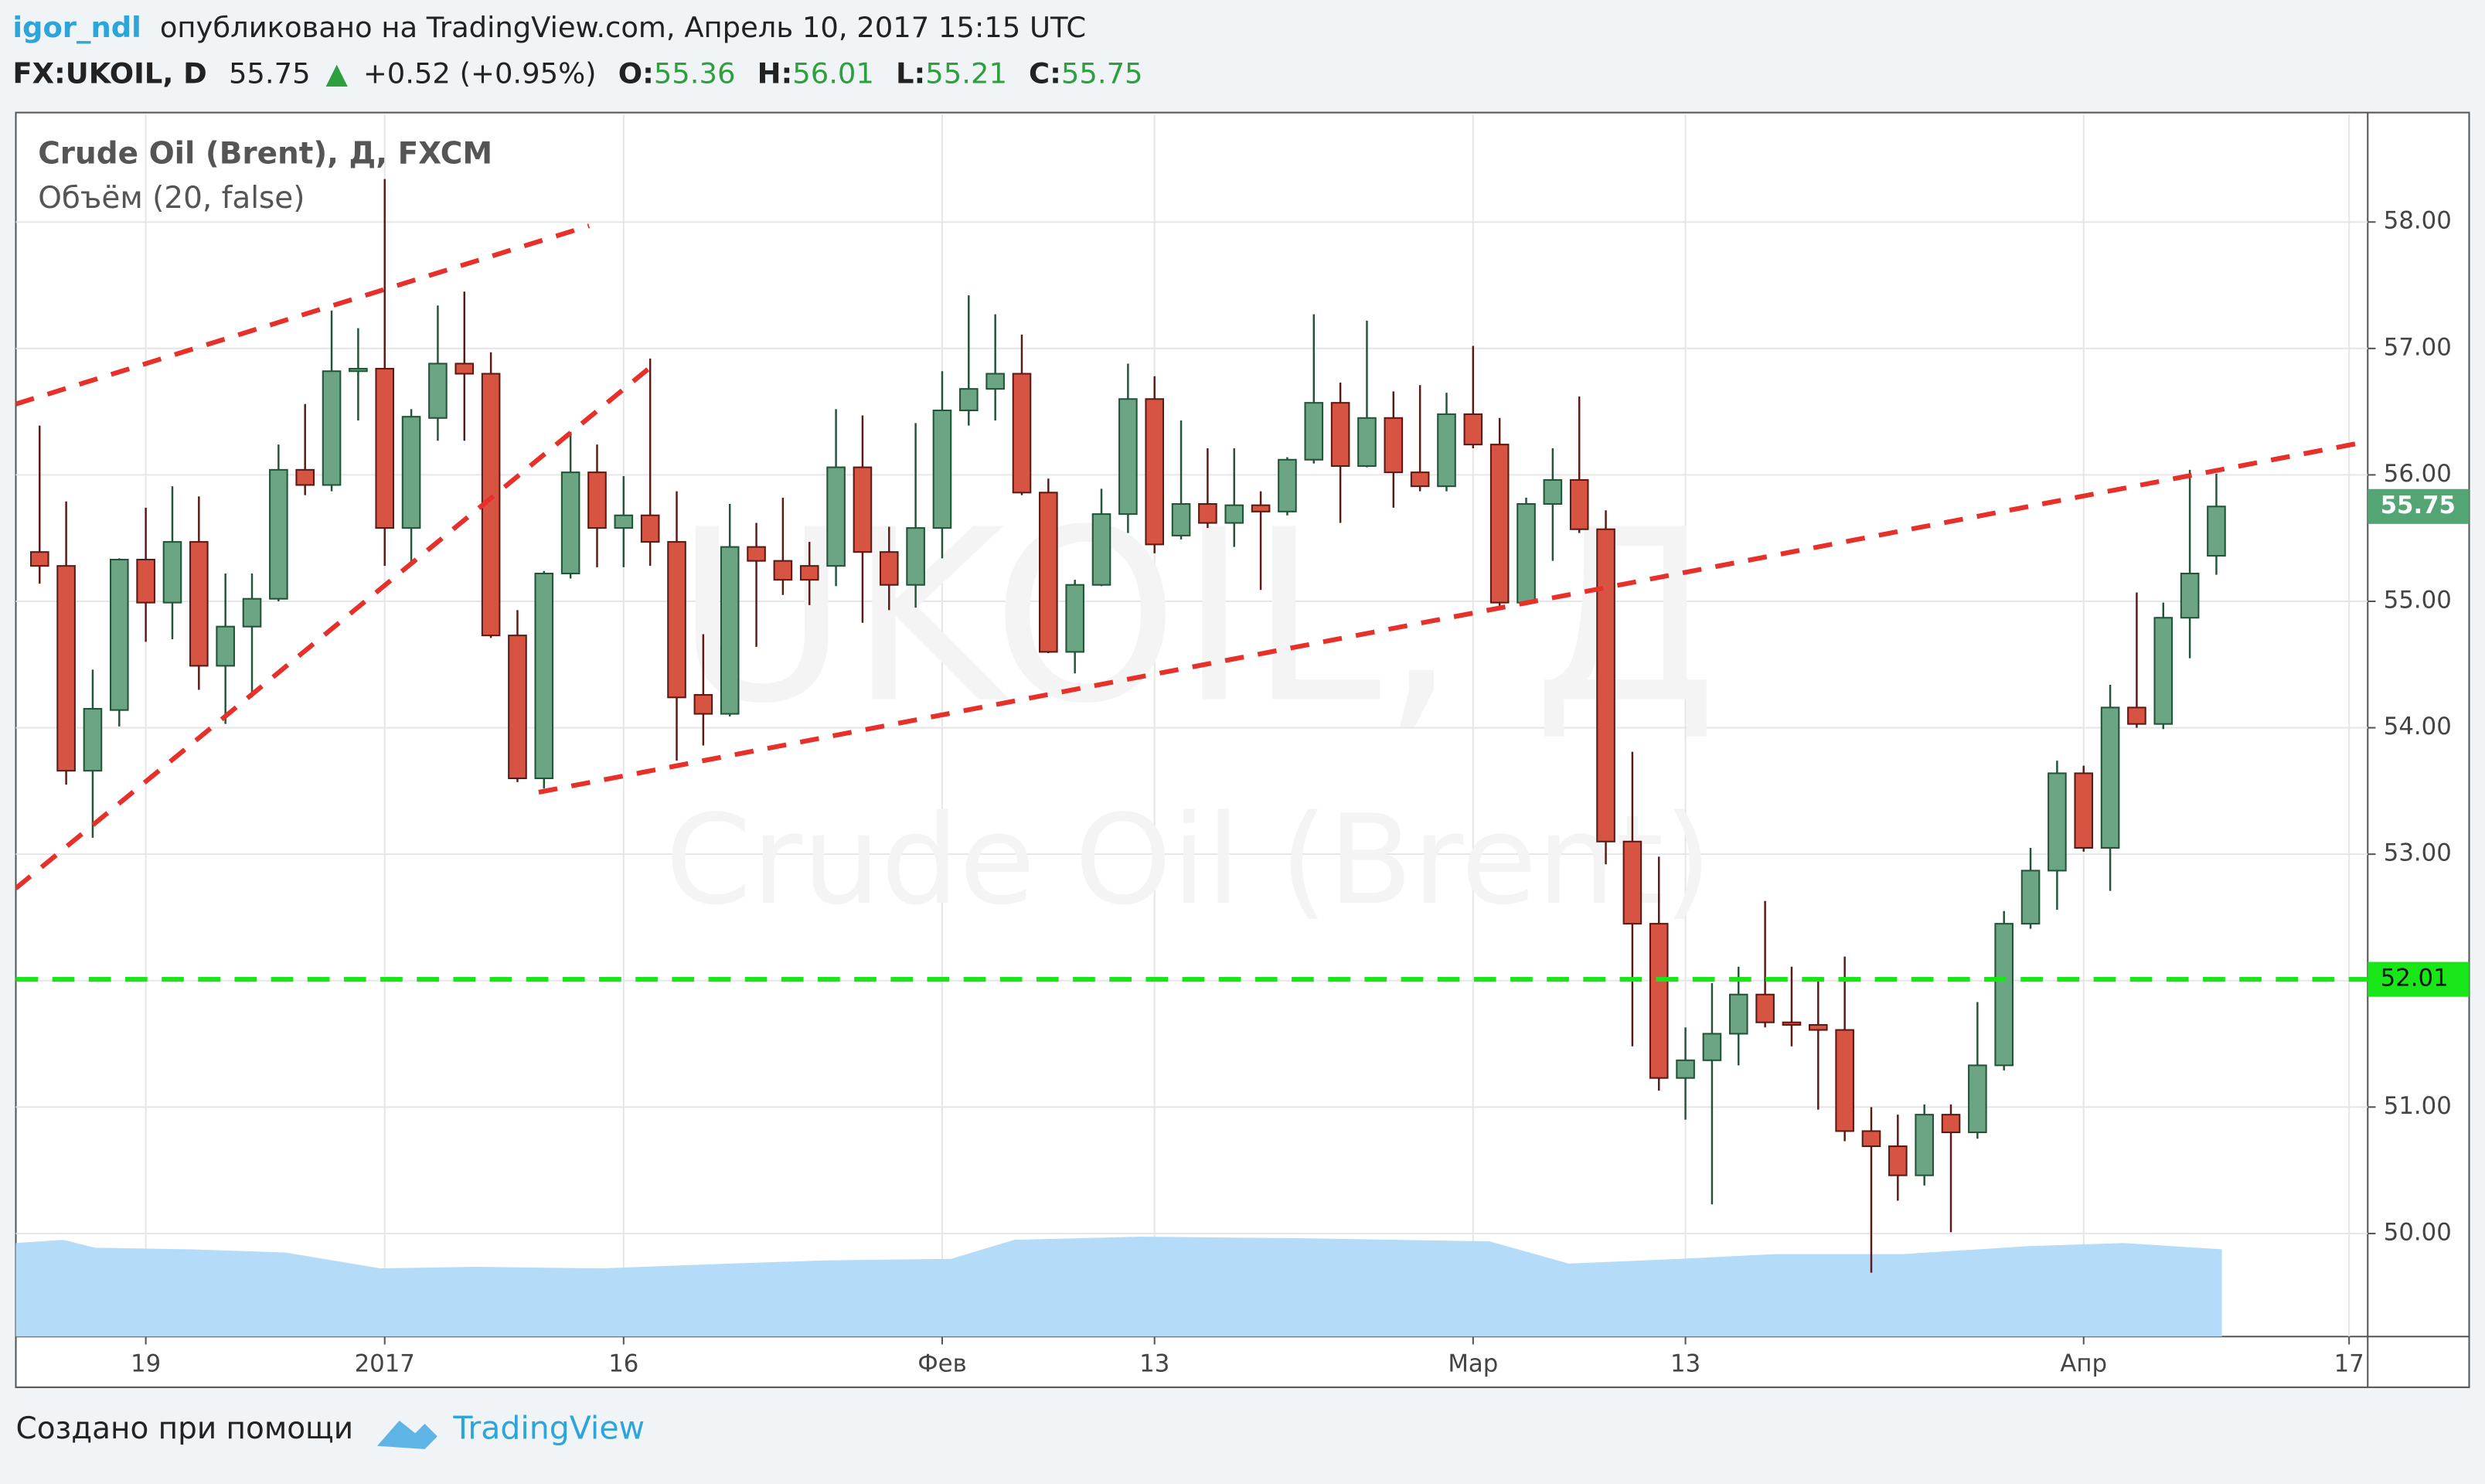 The image size is (2485, 1484). What do you see at coordinates (146, 1364) in the screenshot?
I see `x-tick-label: 19` at bounding box center [146, 1364].